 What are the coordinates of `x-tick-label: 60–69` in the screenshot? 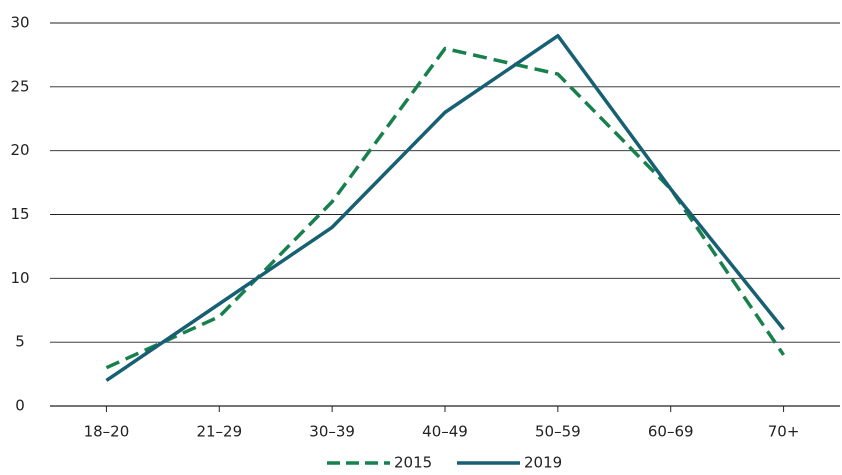 It's located at (671, 432).